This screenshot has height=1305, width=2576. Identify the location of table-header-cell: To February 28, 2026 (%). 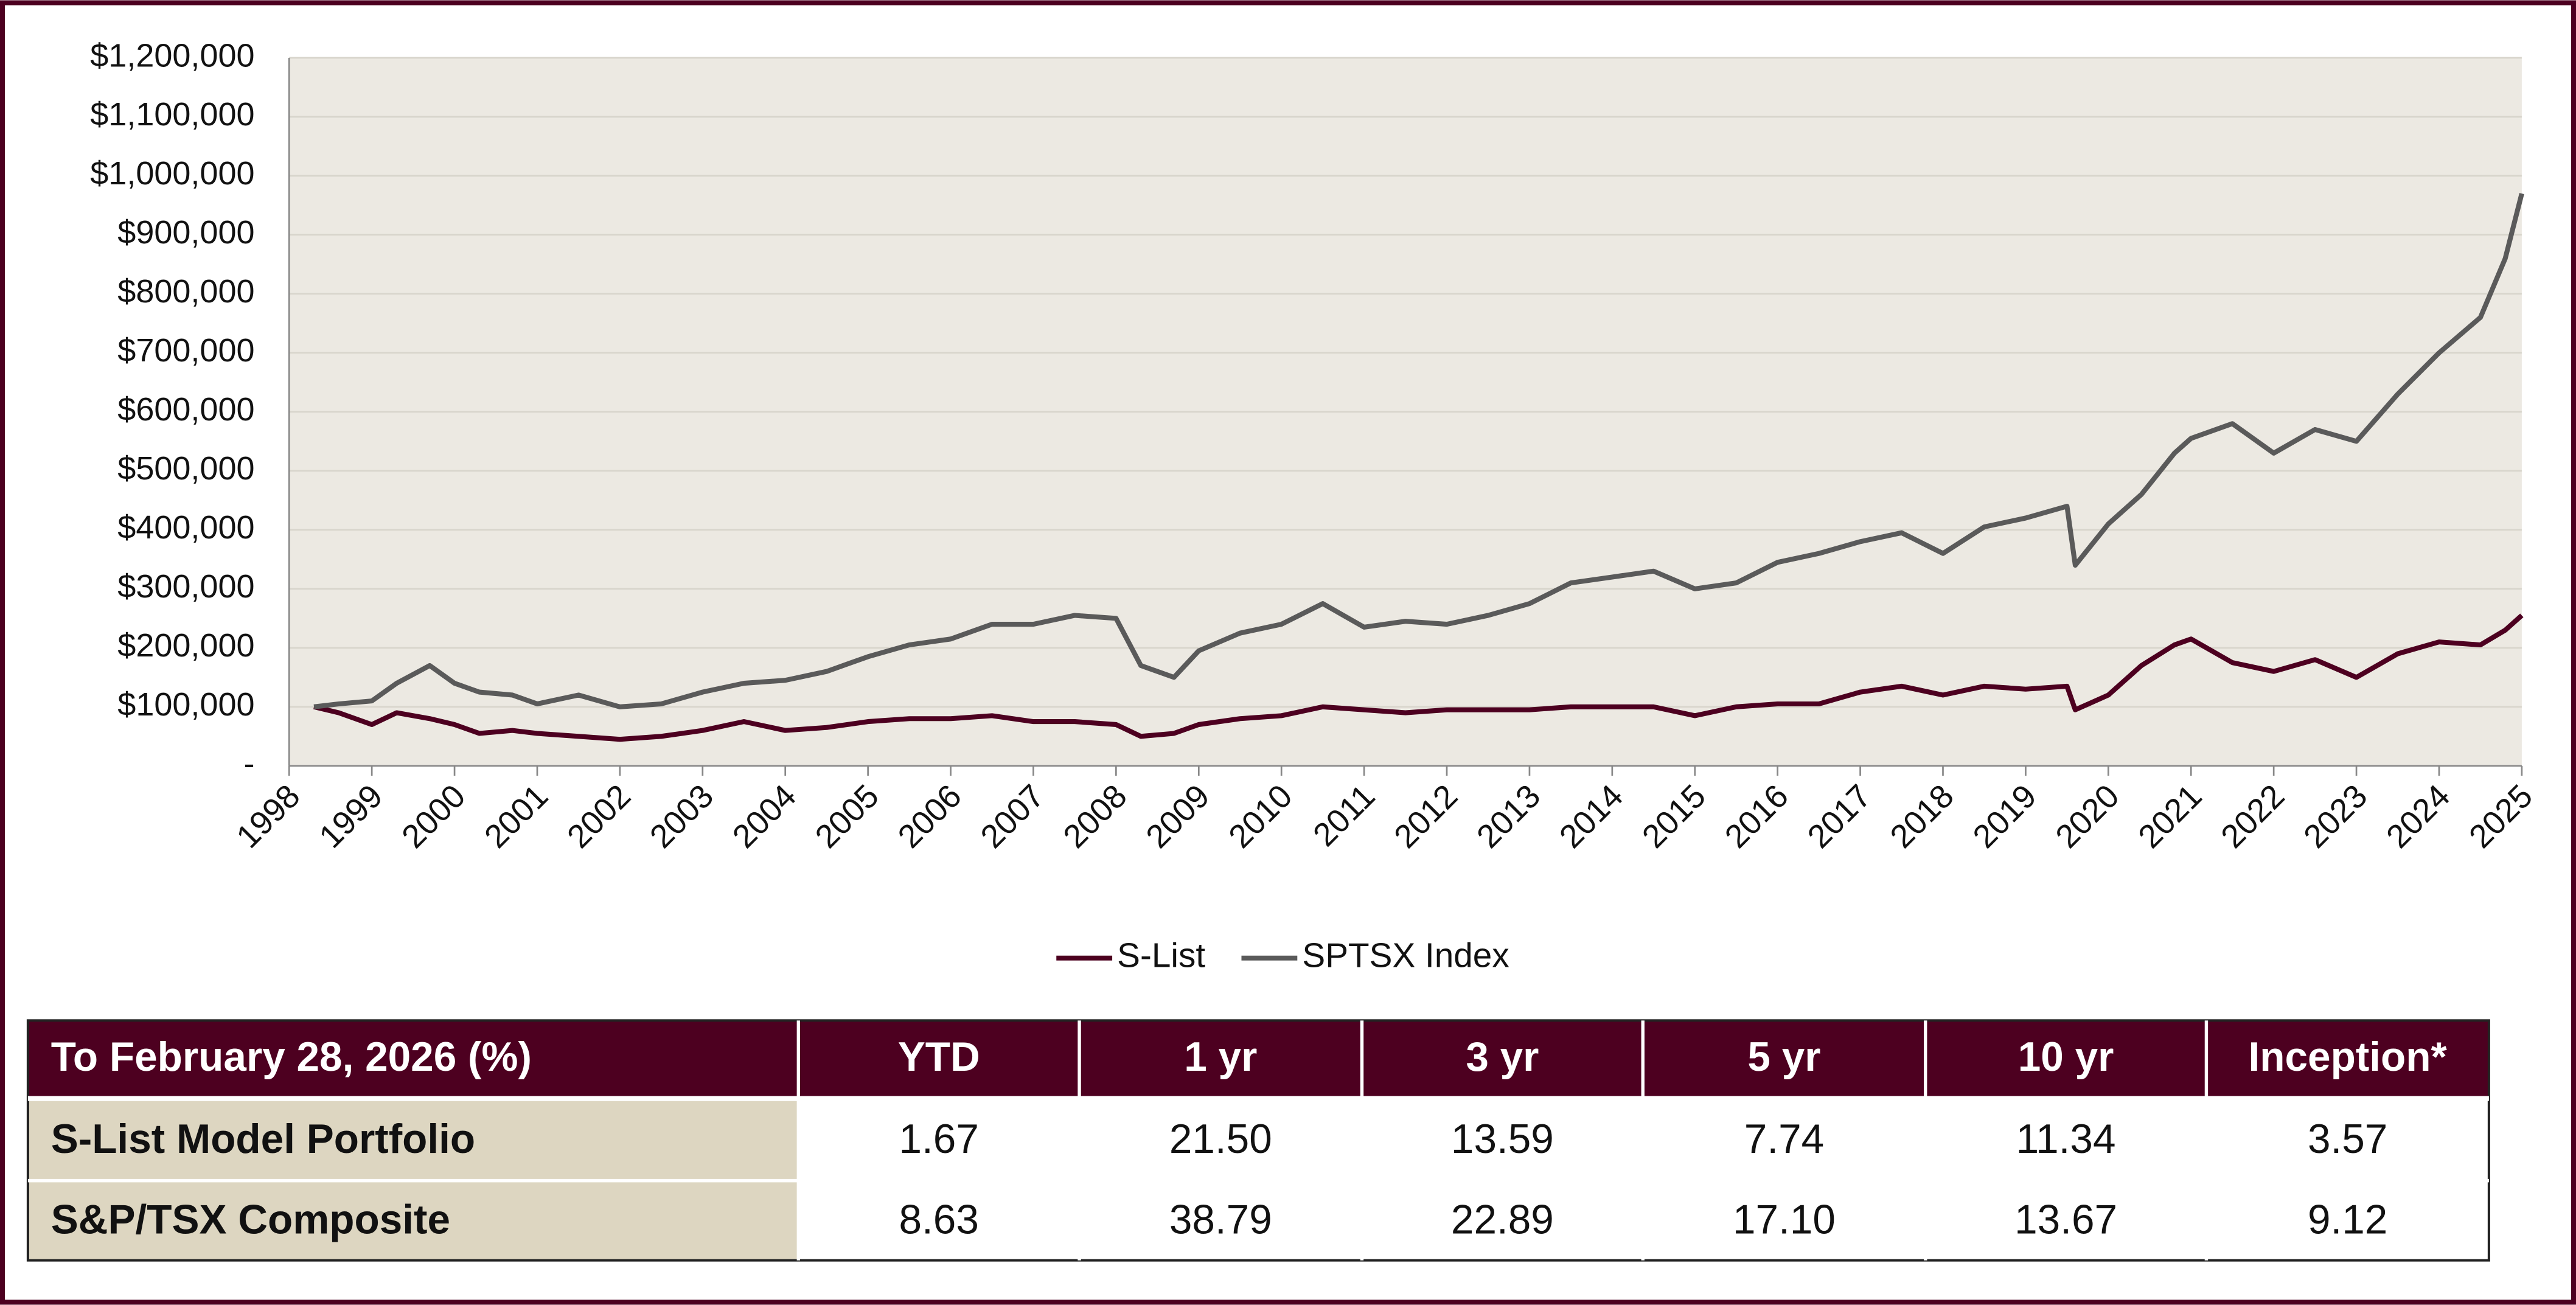
(291, 1057).